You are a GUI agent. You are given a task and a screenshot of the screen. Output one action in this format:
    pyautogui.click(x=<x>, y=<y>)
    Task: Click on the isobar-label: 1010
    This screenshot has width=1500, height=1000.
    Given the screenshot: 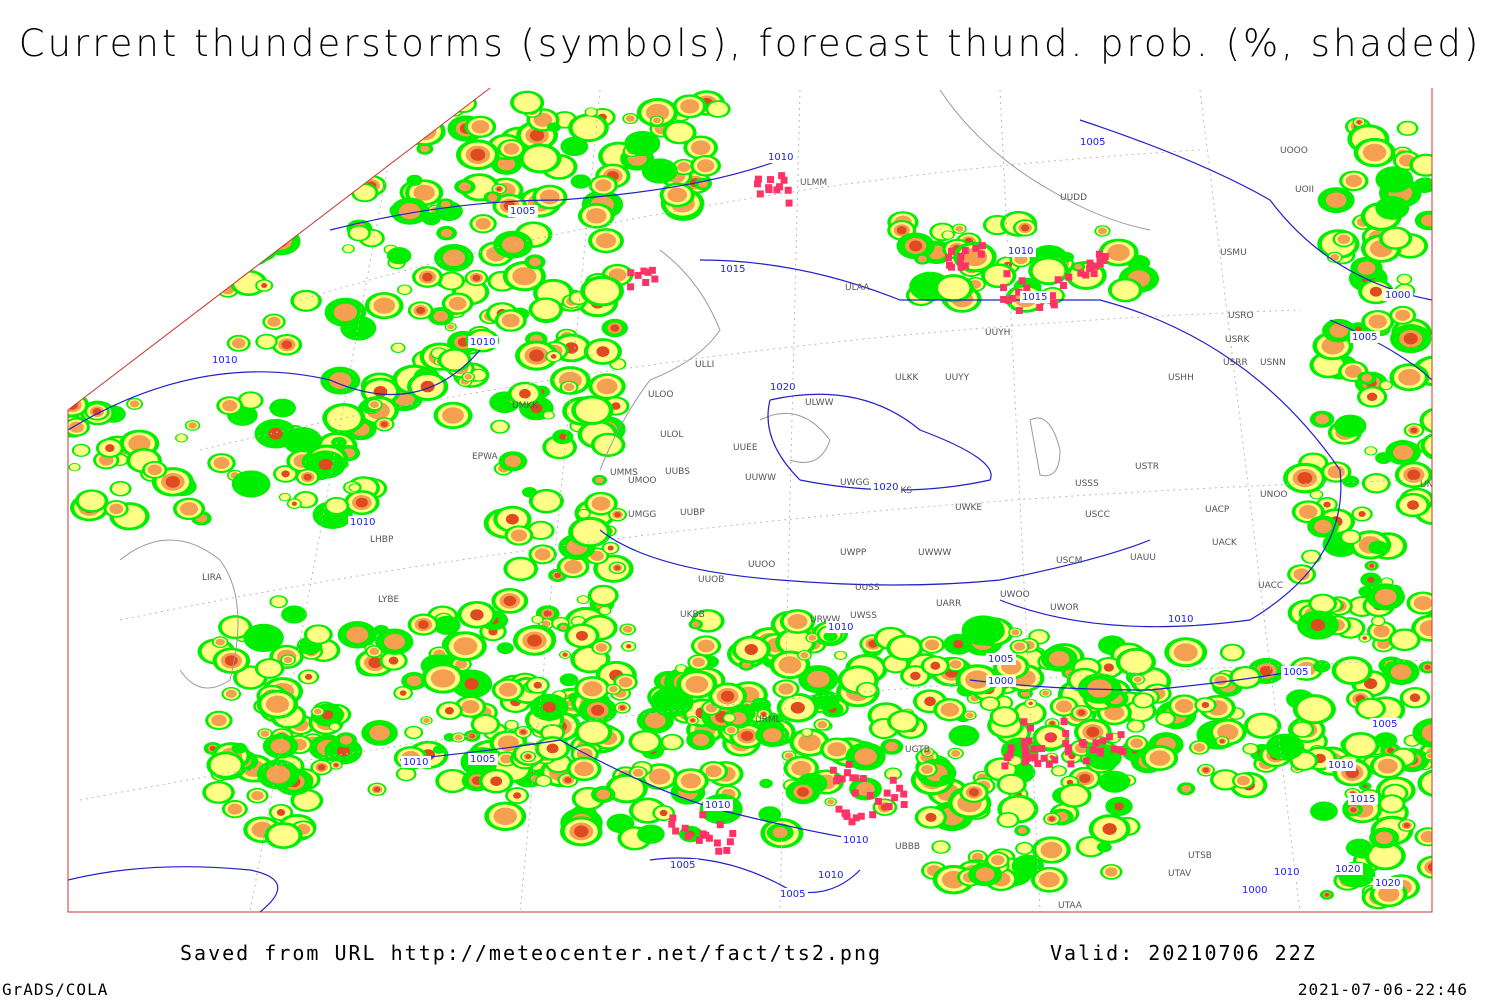 What is the action you would take?
    pyautogui.click(x=855, y=840)
    